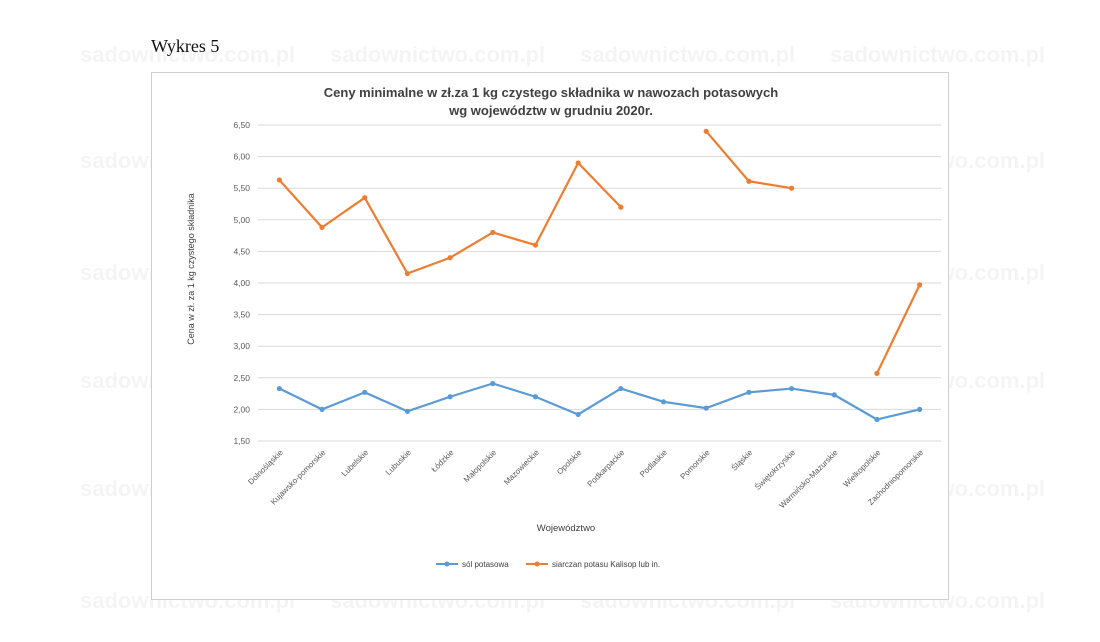 Image resolution: width=1100 pixels, height=642 pixels. I want to click on legend-marker-sol-potasowa, so click(447, 564).